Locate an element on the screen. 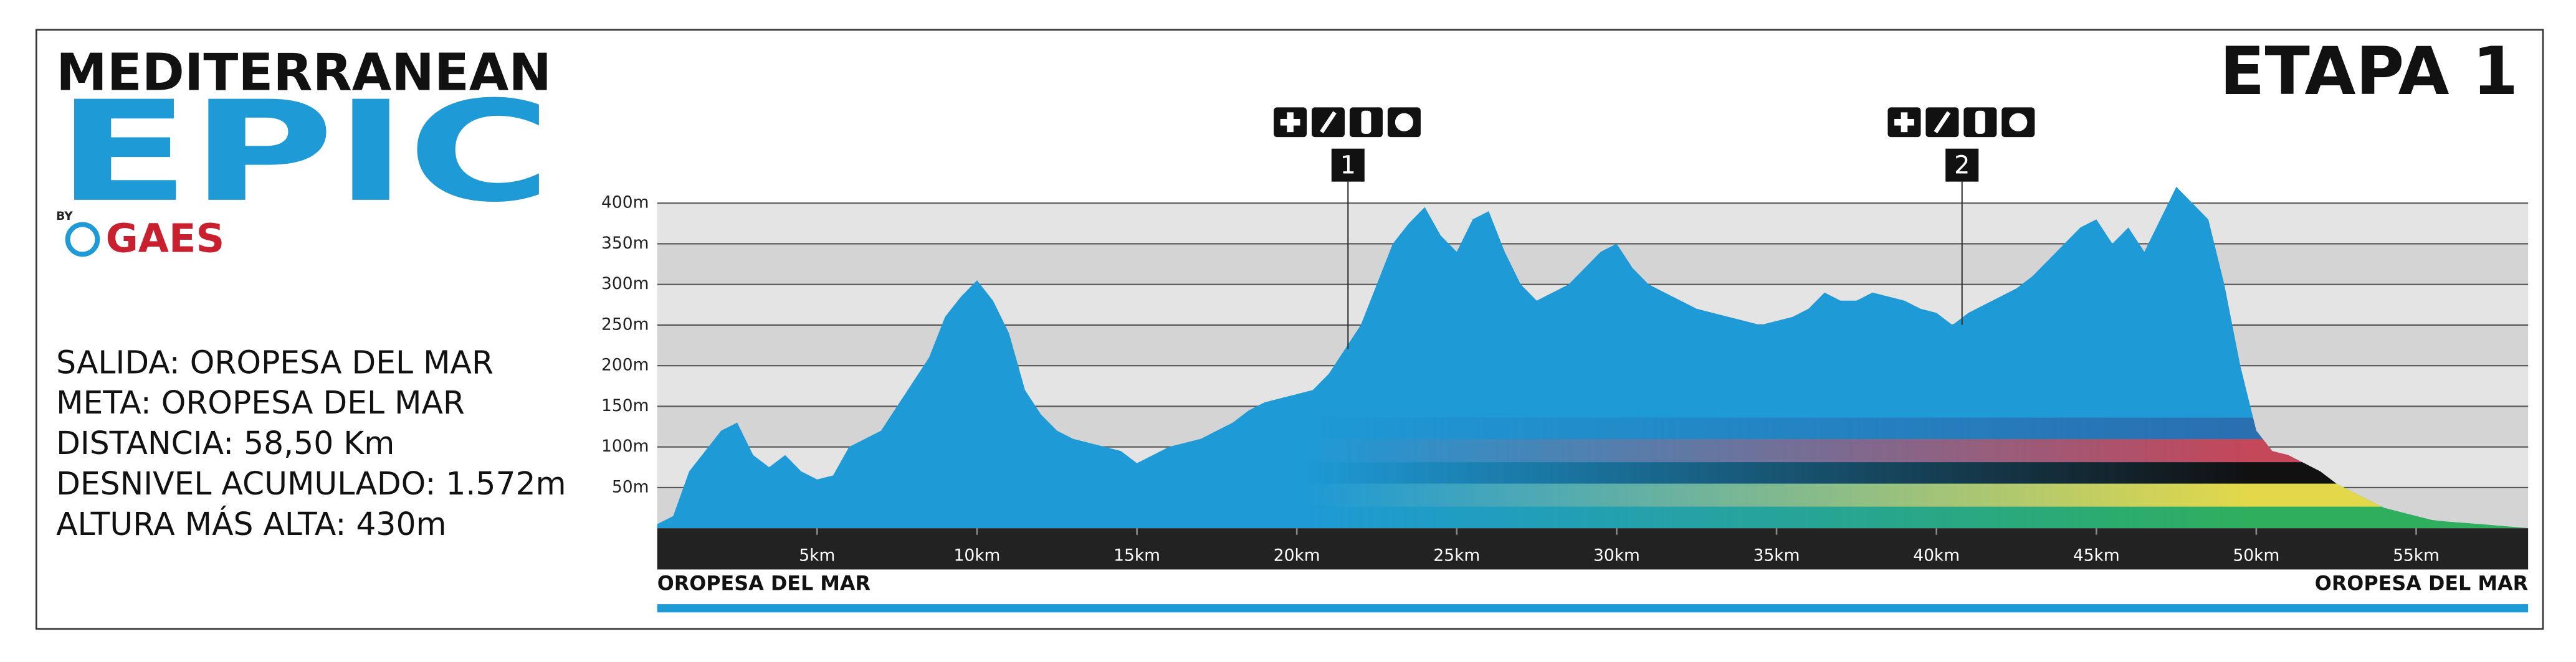 This screenshot has height=662, width=2576. x-tick-label: 5km is located at coordinates (817, 555).